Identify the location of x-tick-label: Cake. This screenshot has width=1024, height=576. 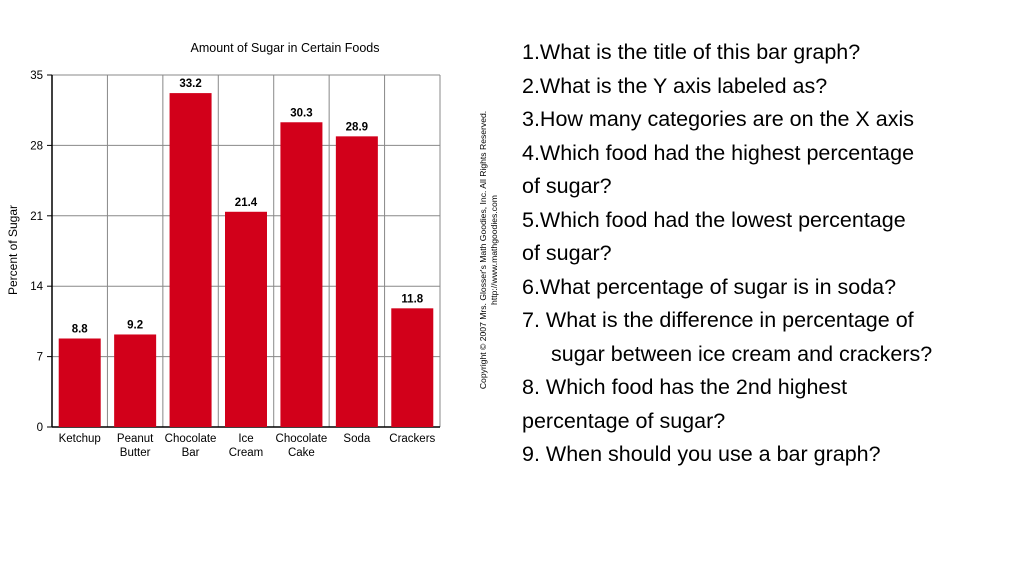
(301, 453).